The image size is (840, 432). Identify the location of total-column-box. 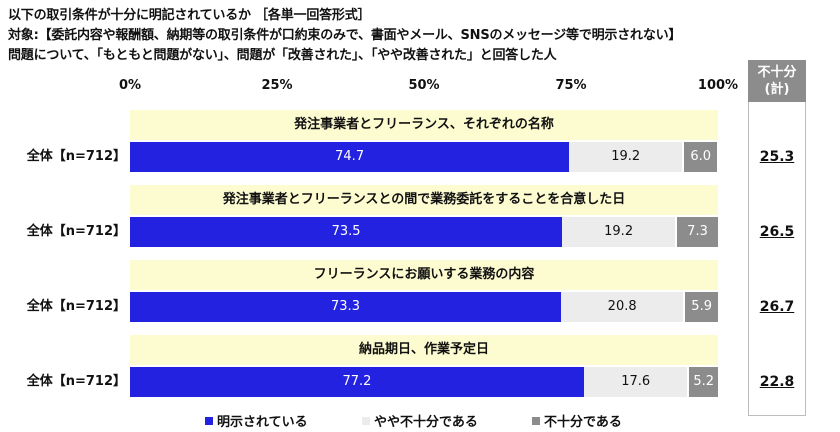
(777, 238).